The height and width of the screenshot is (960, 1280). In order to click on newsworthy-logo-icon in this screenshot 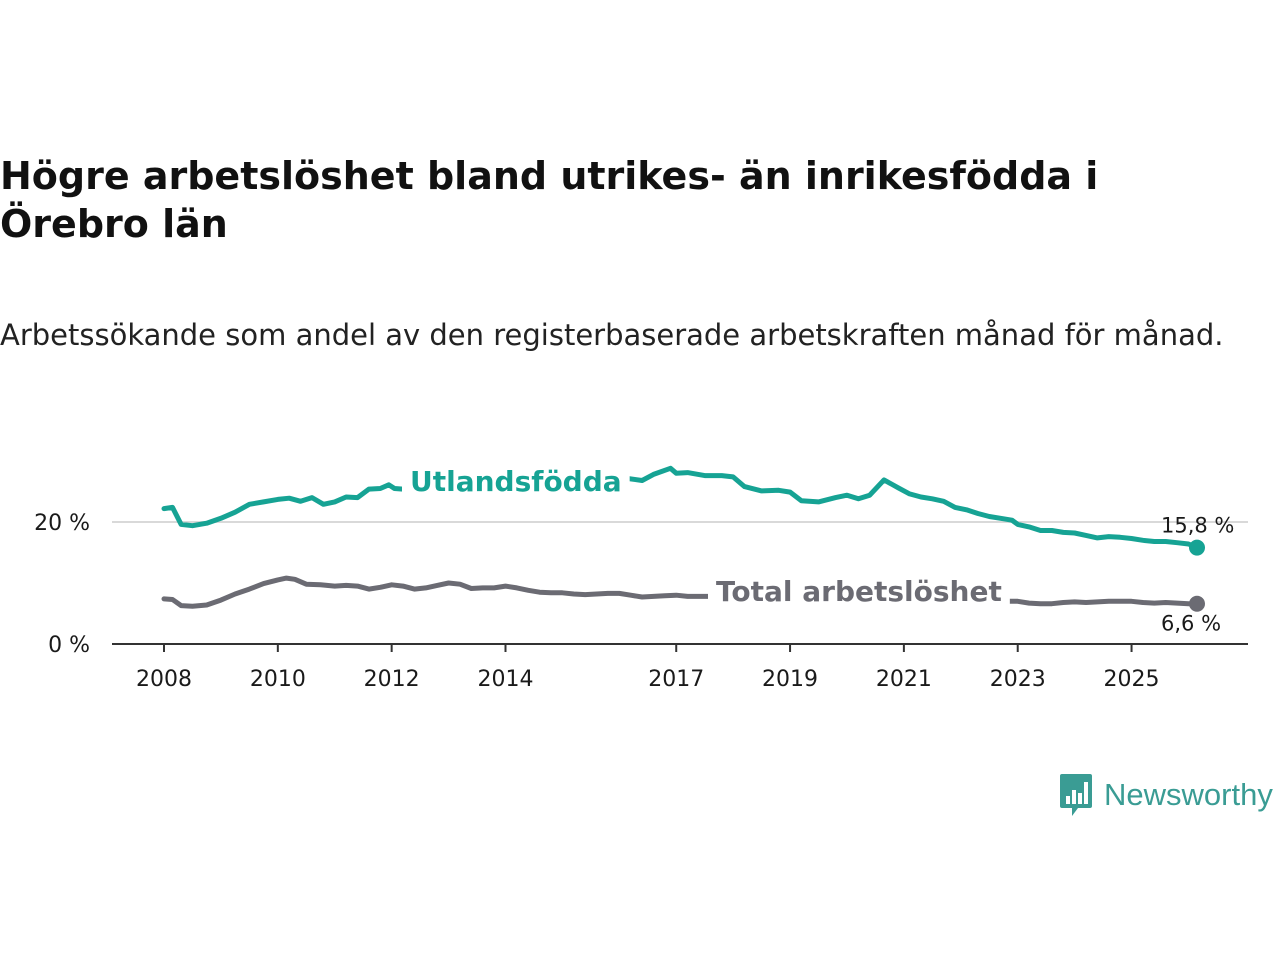, I will do `click(1076, 795)`.